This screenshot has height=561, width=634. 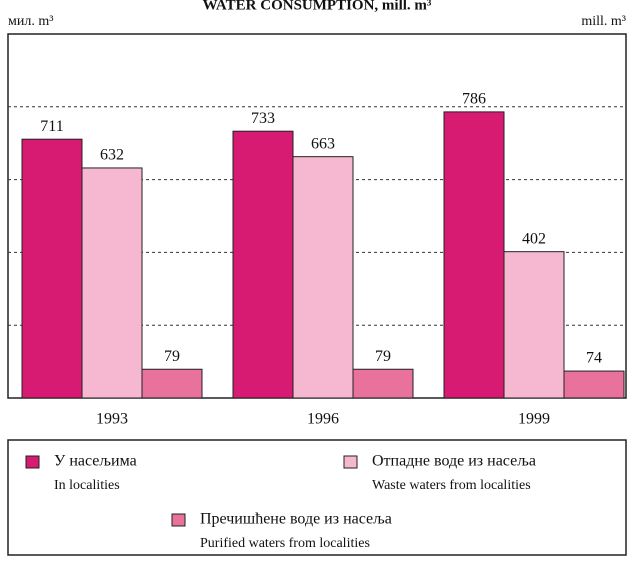 What do you see at coordinates (317, 6) in the screenshot?
I see `chart-title: WATER CONSUMPTION, mill. m³` at bounding box center [317, 6].